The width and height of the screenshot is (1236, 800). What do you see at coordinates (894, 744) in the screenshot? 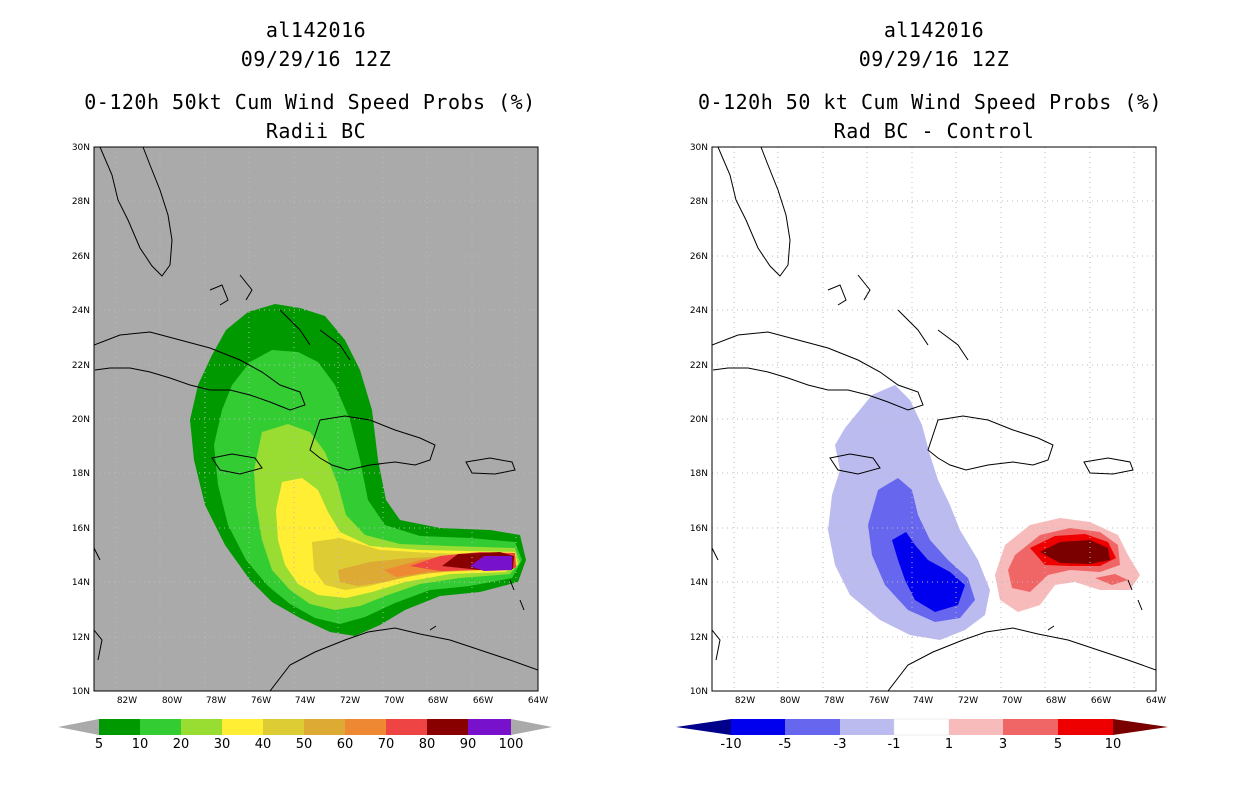
I see `colorbar-label: -1` at bounding box center [894, 744].